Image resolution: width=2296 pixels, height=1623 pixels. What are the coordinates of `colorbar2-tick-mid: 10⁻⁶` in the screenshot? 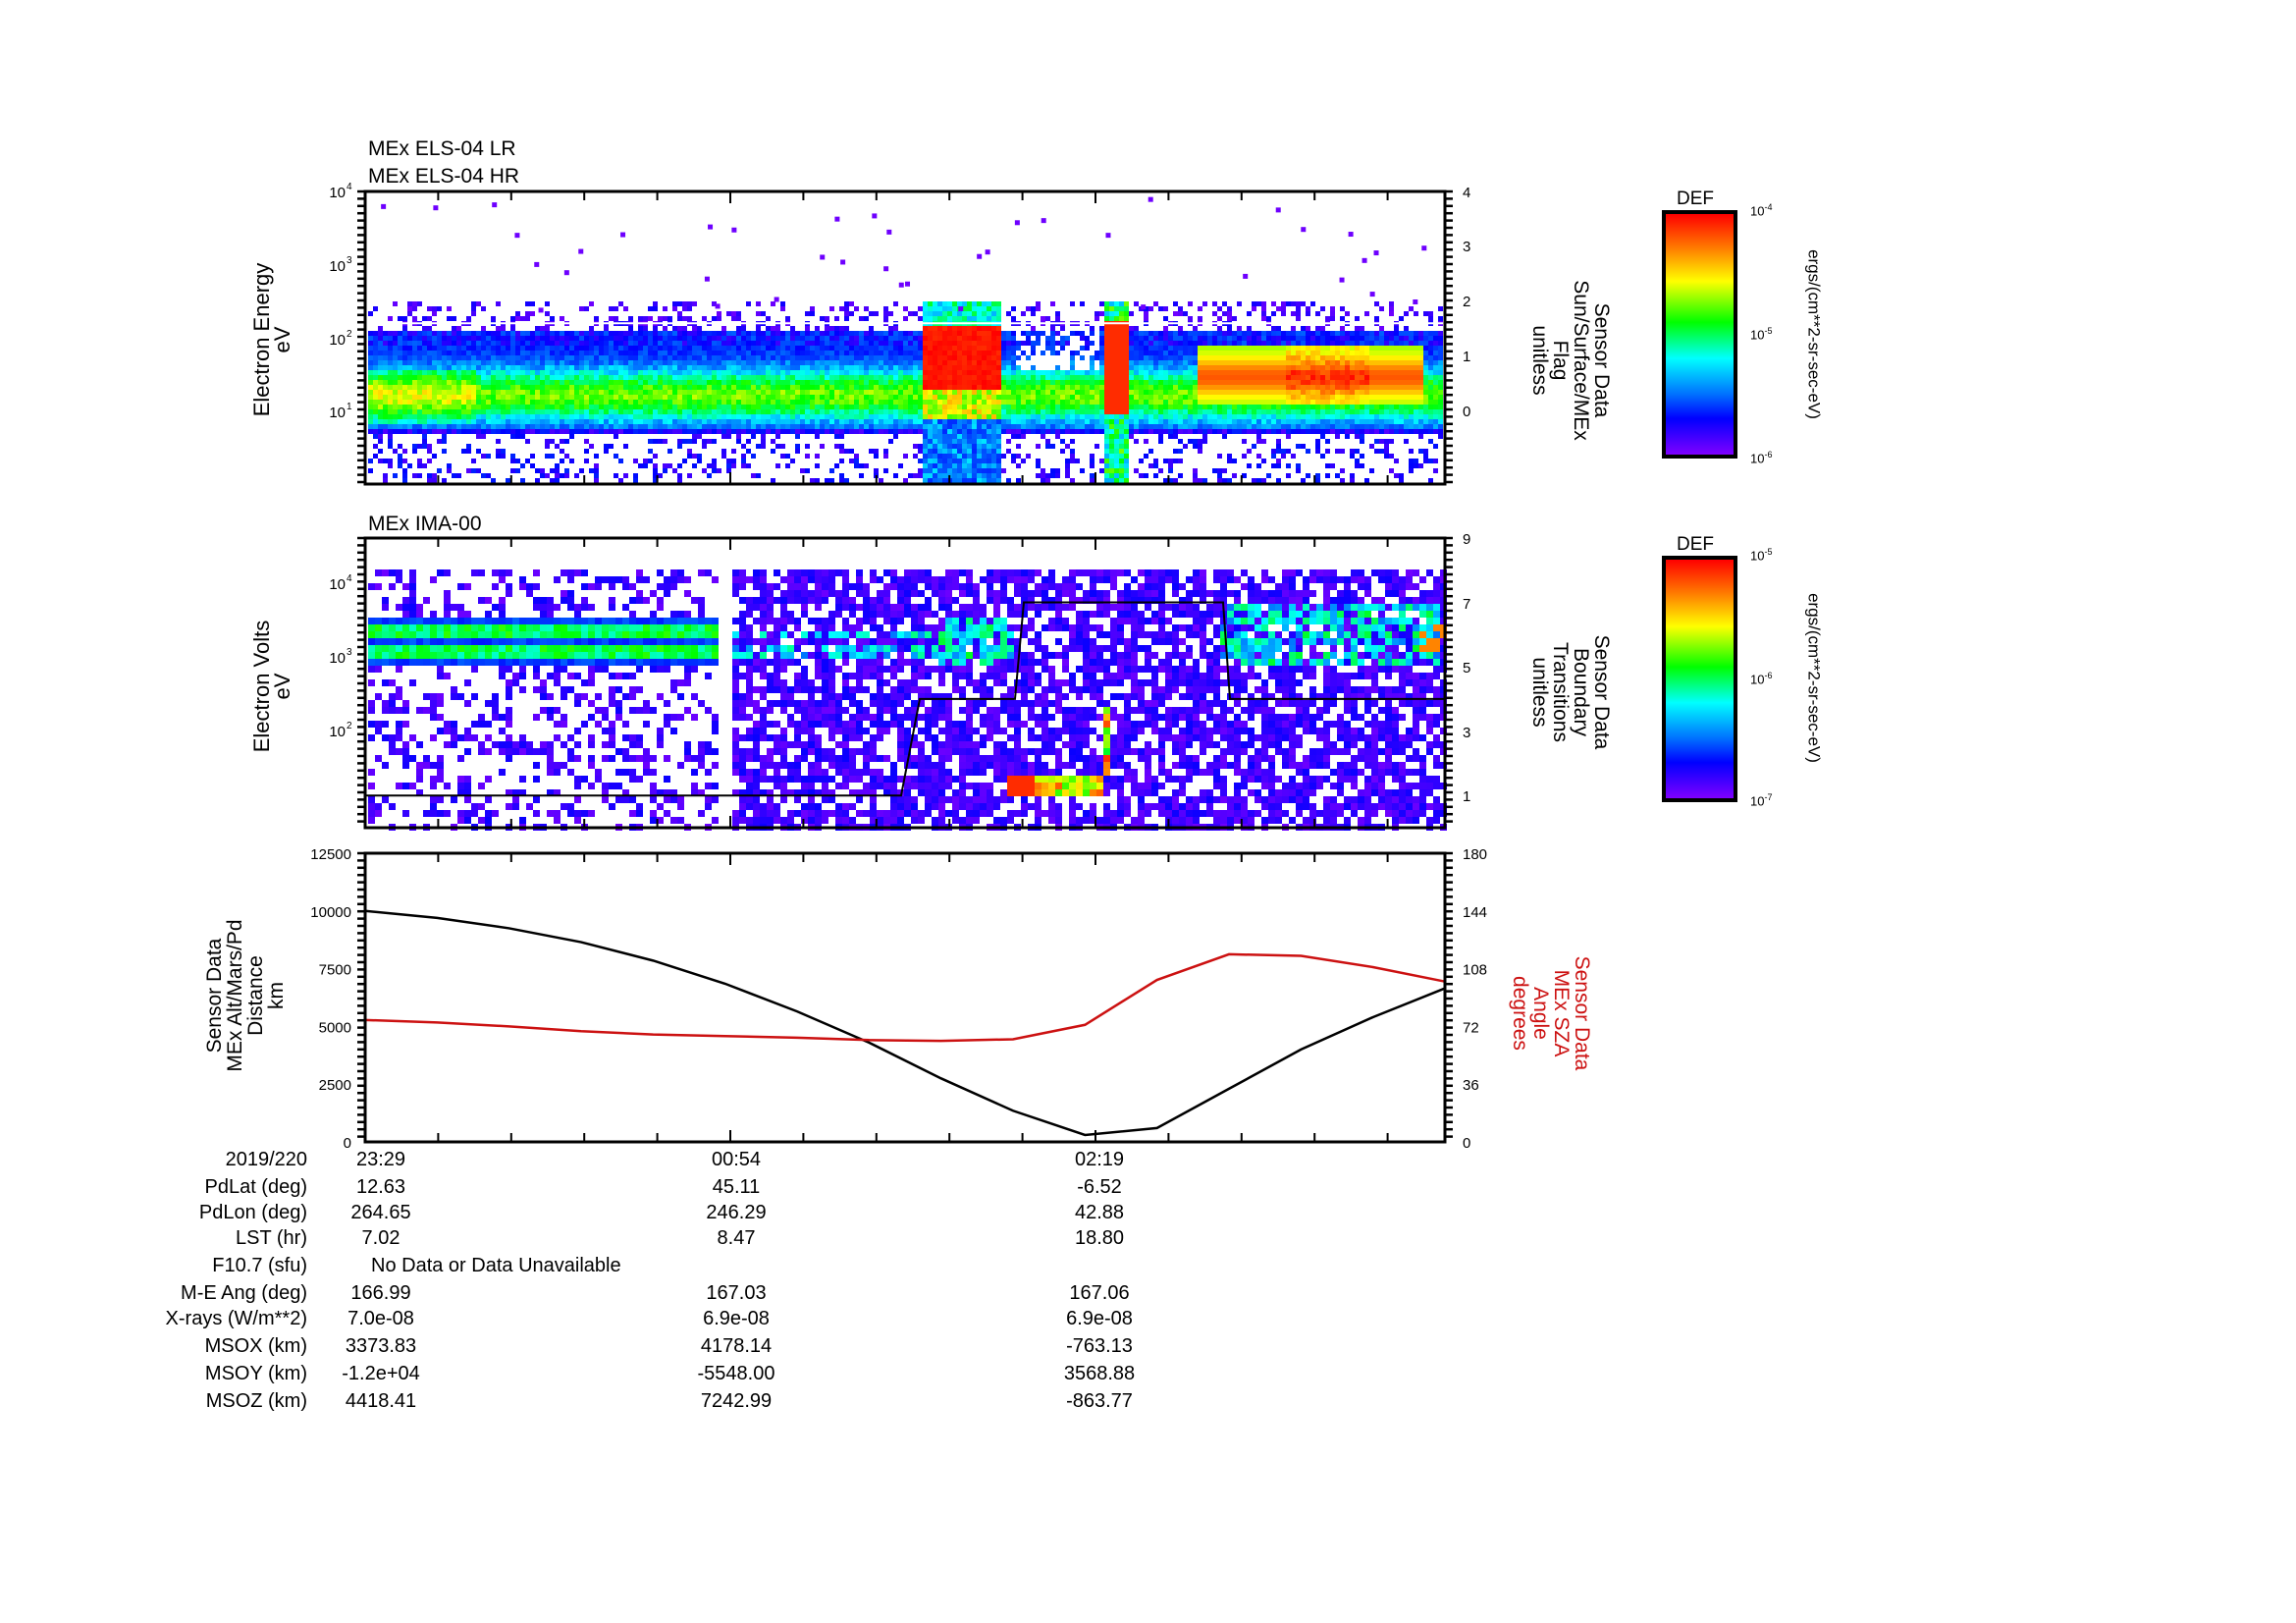 It's located at (1761, 679).